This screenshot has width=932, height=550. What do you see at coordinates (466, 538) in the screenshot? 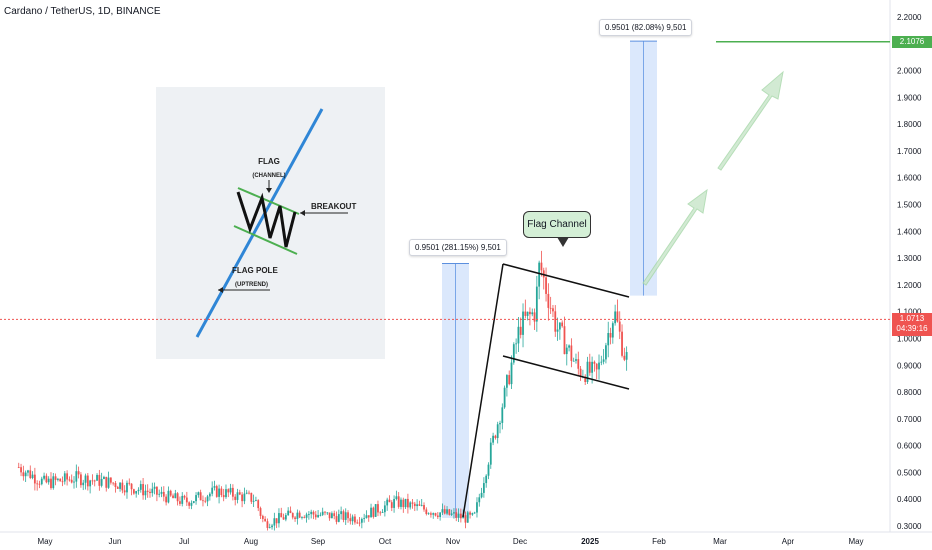
I see `time-axis: May Jun Jul Aug Sep Oct Nov Dec 2025 Feb Mar Apr May` at bounding box center [466, 538].